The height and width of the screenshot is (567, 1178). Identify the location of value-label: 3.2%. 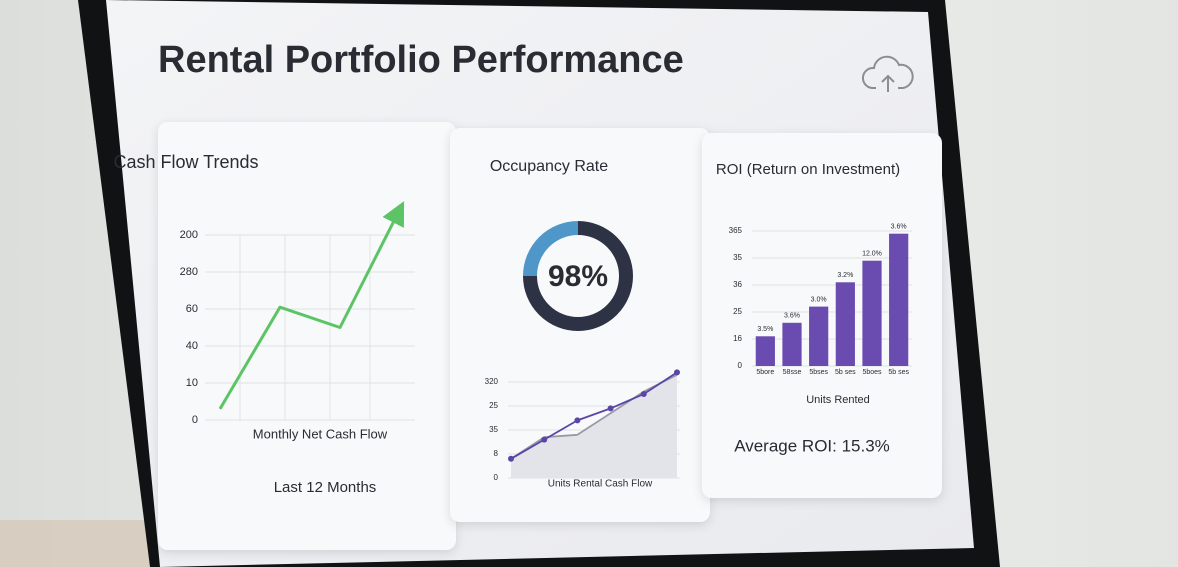
(845, 275).